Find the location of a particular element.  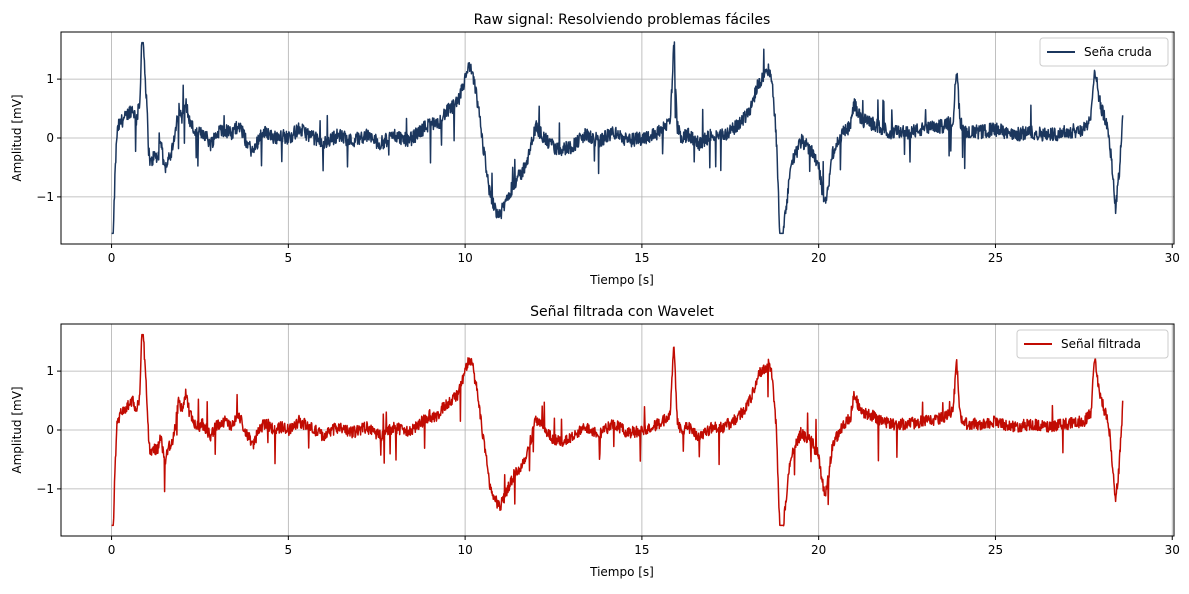

chart-title: Señal filtrada con Wavelet is located at coordinates (622, 312).